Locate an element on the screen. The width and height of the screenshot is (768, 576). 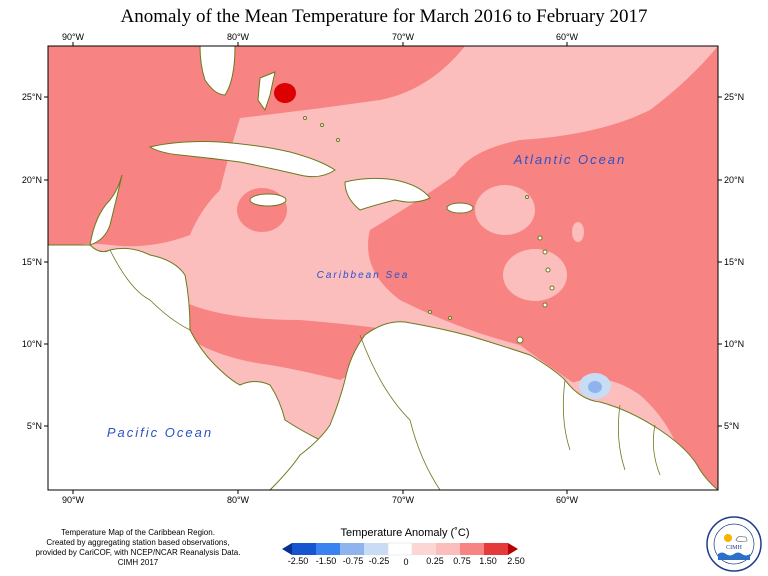
left-tick-10n: 10°N is located at coordinates (32, 344).